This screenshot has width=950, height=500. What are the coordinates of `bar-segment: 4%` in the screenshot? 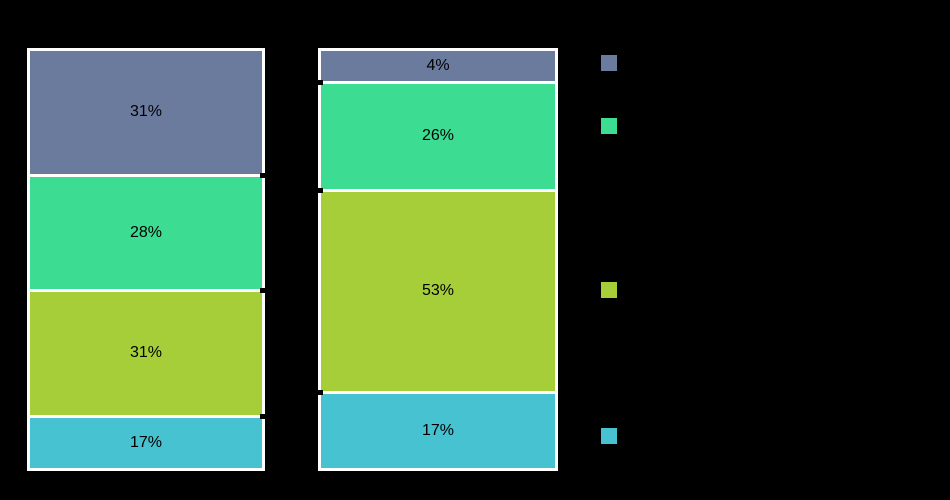 It's located at (438, 66).